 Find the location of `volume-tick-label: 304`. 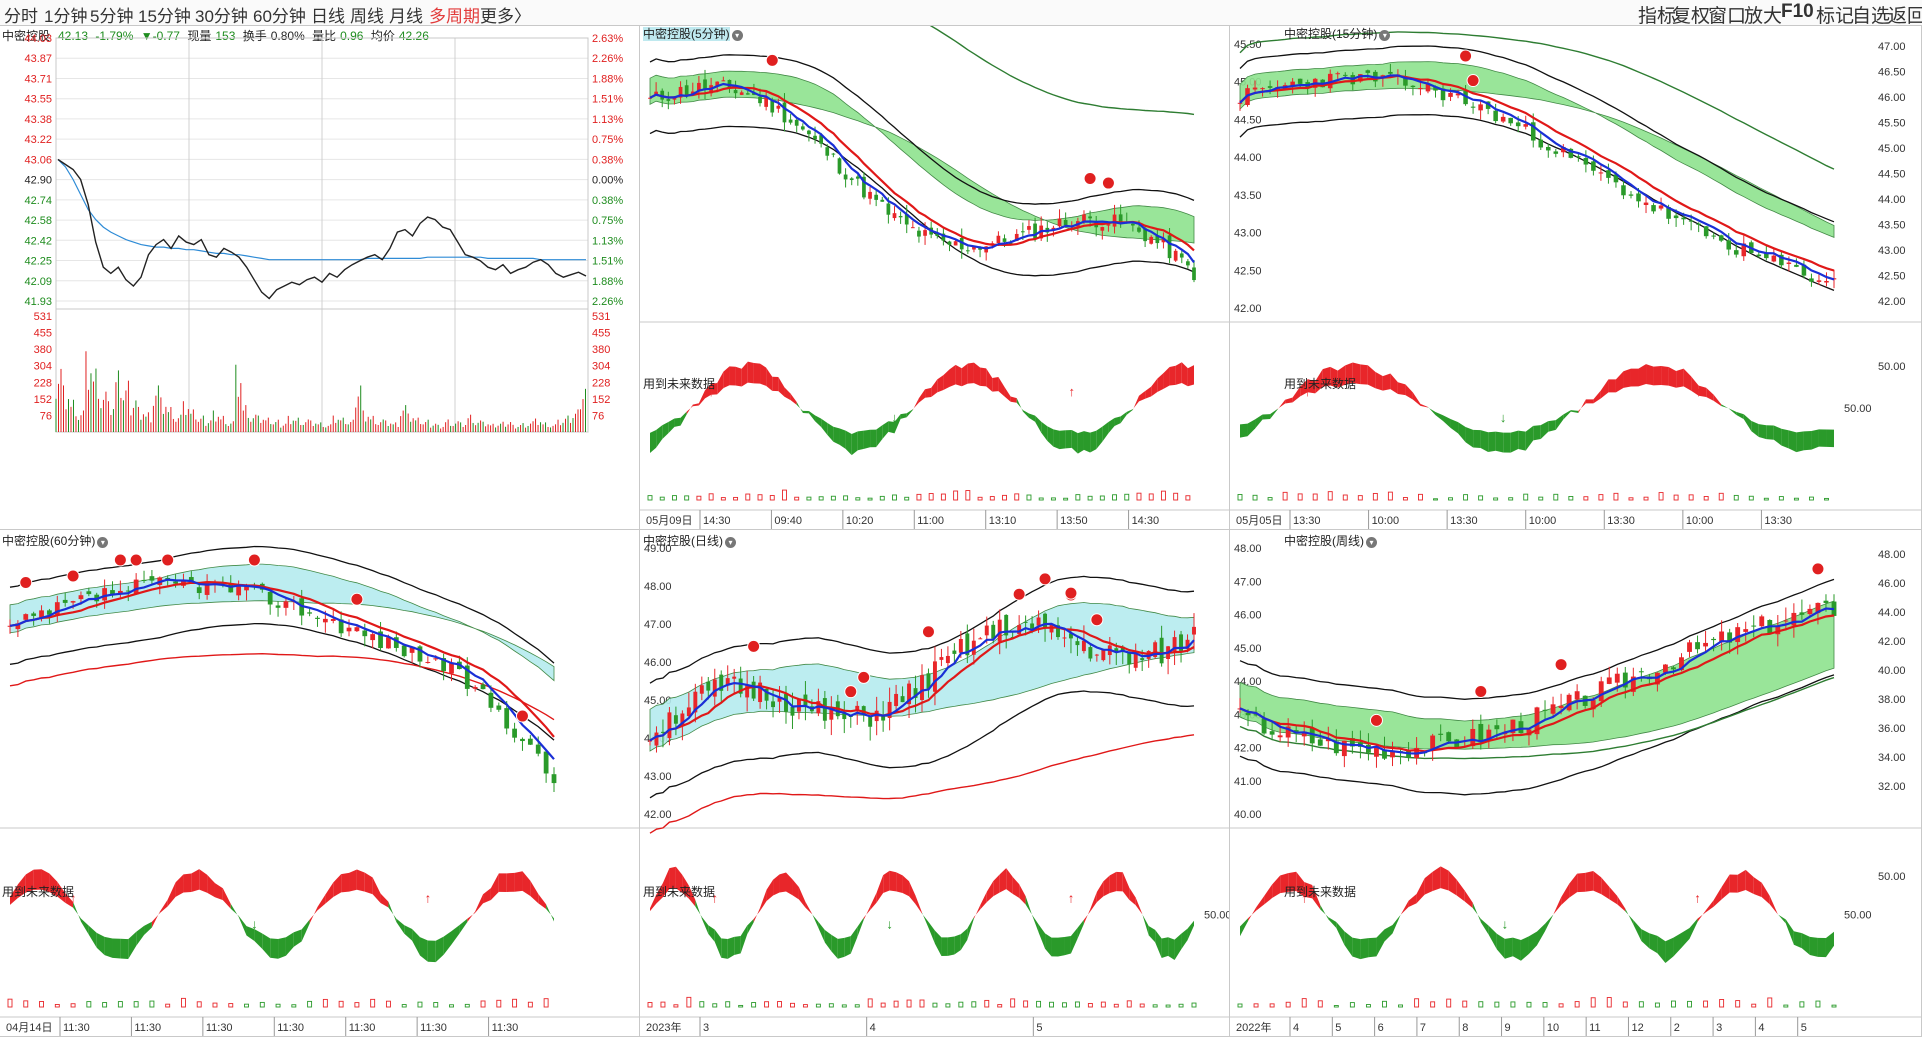

volume-tick-label: 304 is located at coordinates (43, 367).